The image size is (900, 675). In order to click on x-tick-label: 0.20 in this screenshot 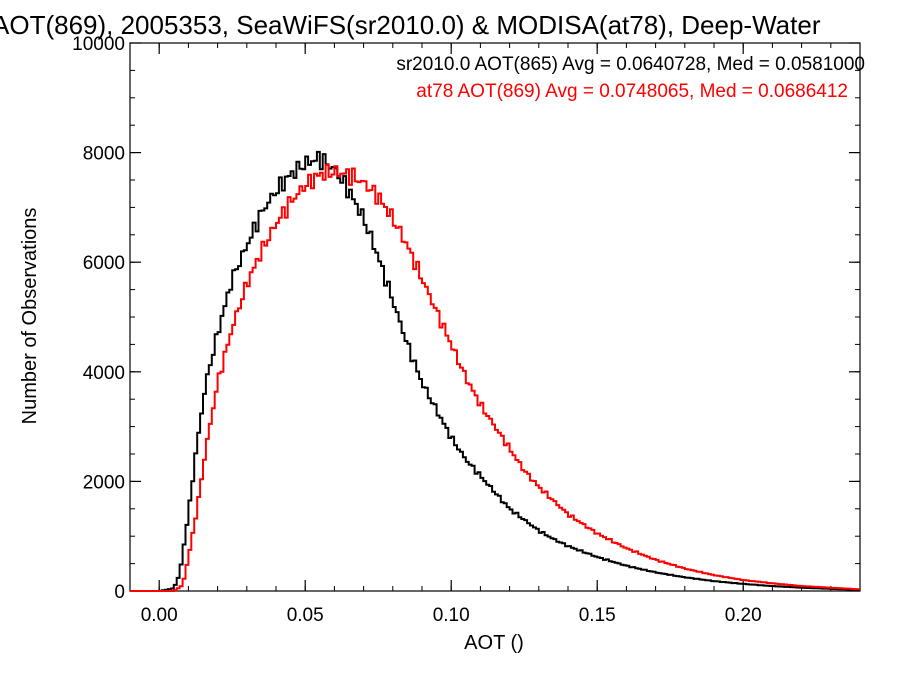, I will do `click(743, 615)`.